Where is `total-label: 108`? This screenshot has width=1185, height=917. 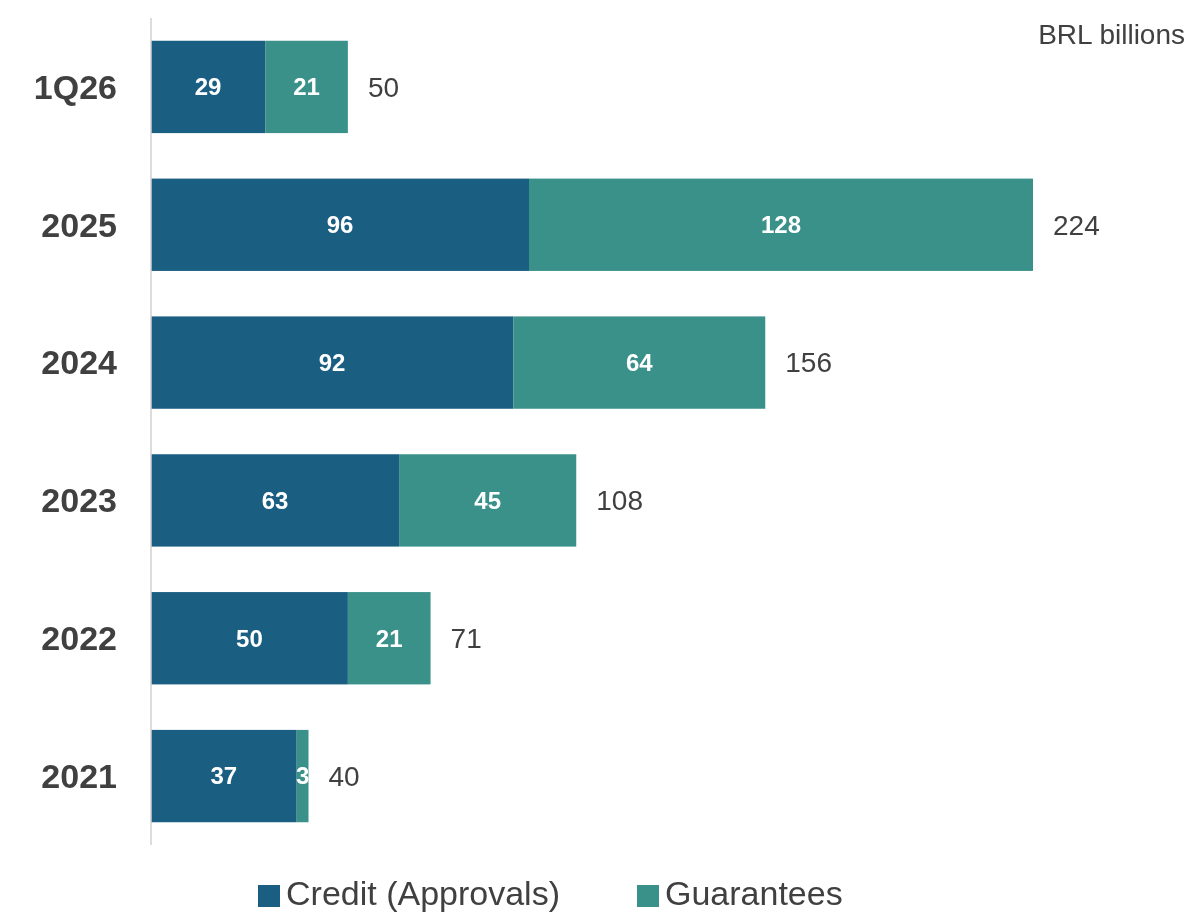 total-label: 108 is located at coordinates (619, 501).